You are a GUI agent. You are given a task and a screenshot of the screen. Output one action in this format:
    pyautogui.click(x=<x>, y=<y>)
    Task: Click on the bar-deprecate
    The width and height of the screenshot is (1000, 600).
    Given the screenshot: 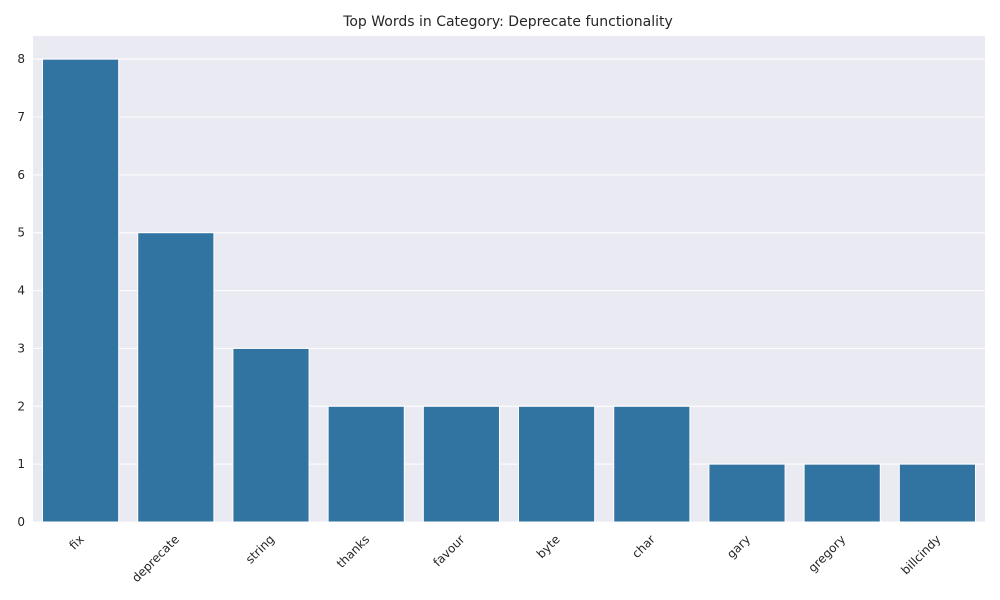 What is the action you would take?
    pyautogui.click(x=176, y=377)
    